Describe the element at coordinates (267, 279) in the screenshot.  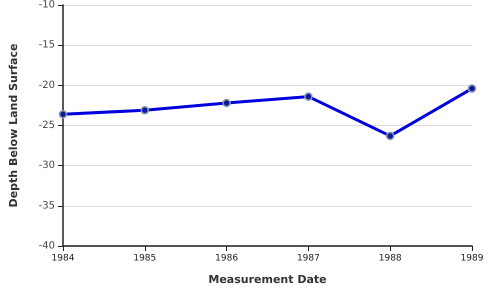
I see `x-axis-title: Measurement Date` at that location.